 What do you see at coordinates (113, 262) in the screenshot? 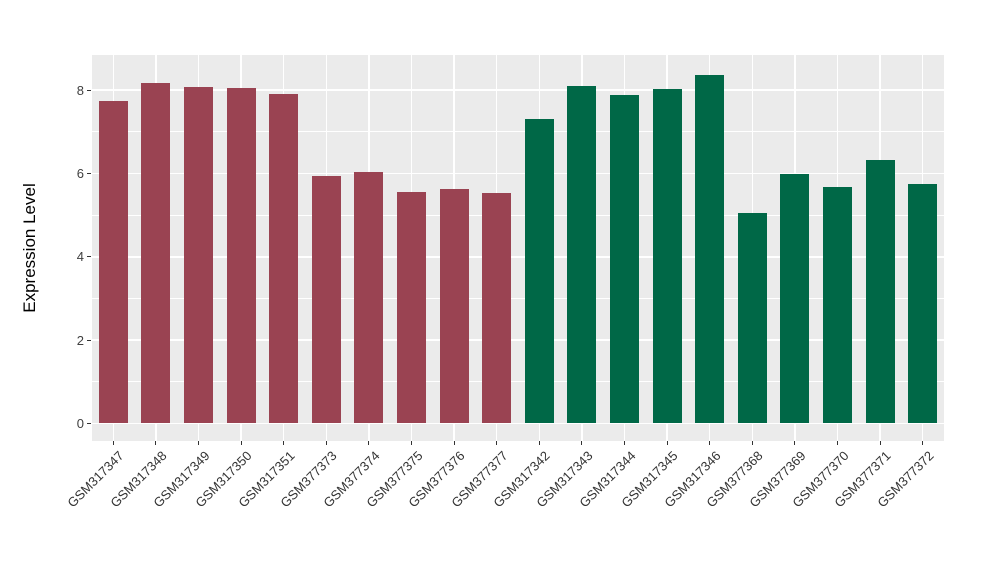
I see `bar-GSM317347` at bounding box center [113, 262].